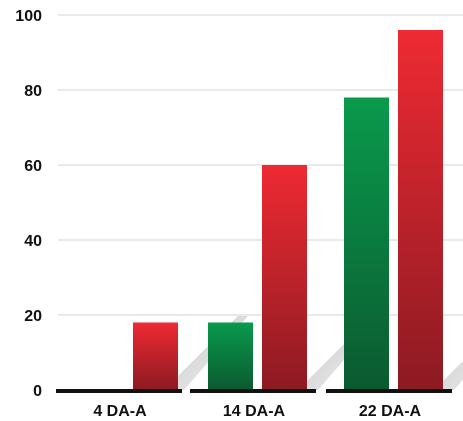 Image resolution: width=463 pixels, height=421 pixels. What do you see at coordinates (33, 316) in the screenshot?
I see `y-tick-label: 20` at bounding box center [33, 316].